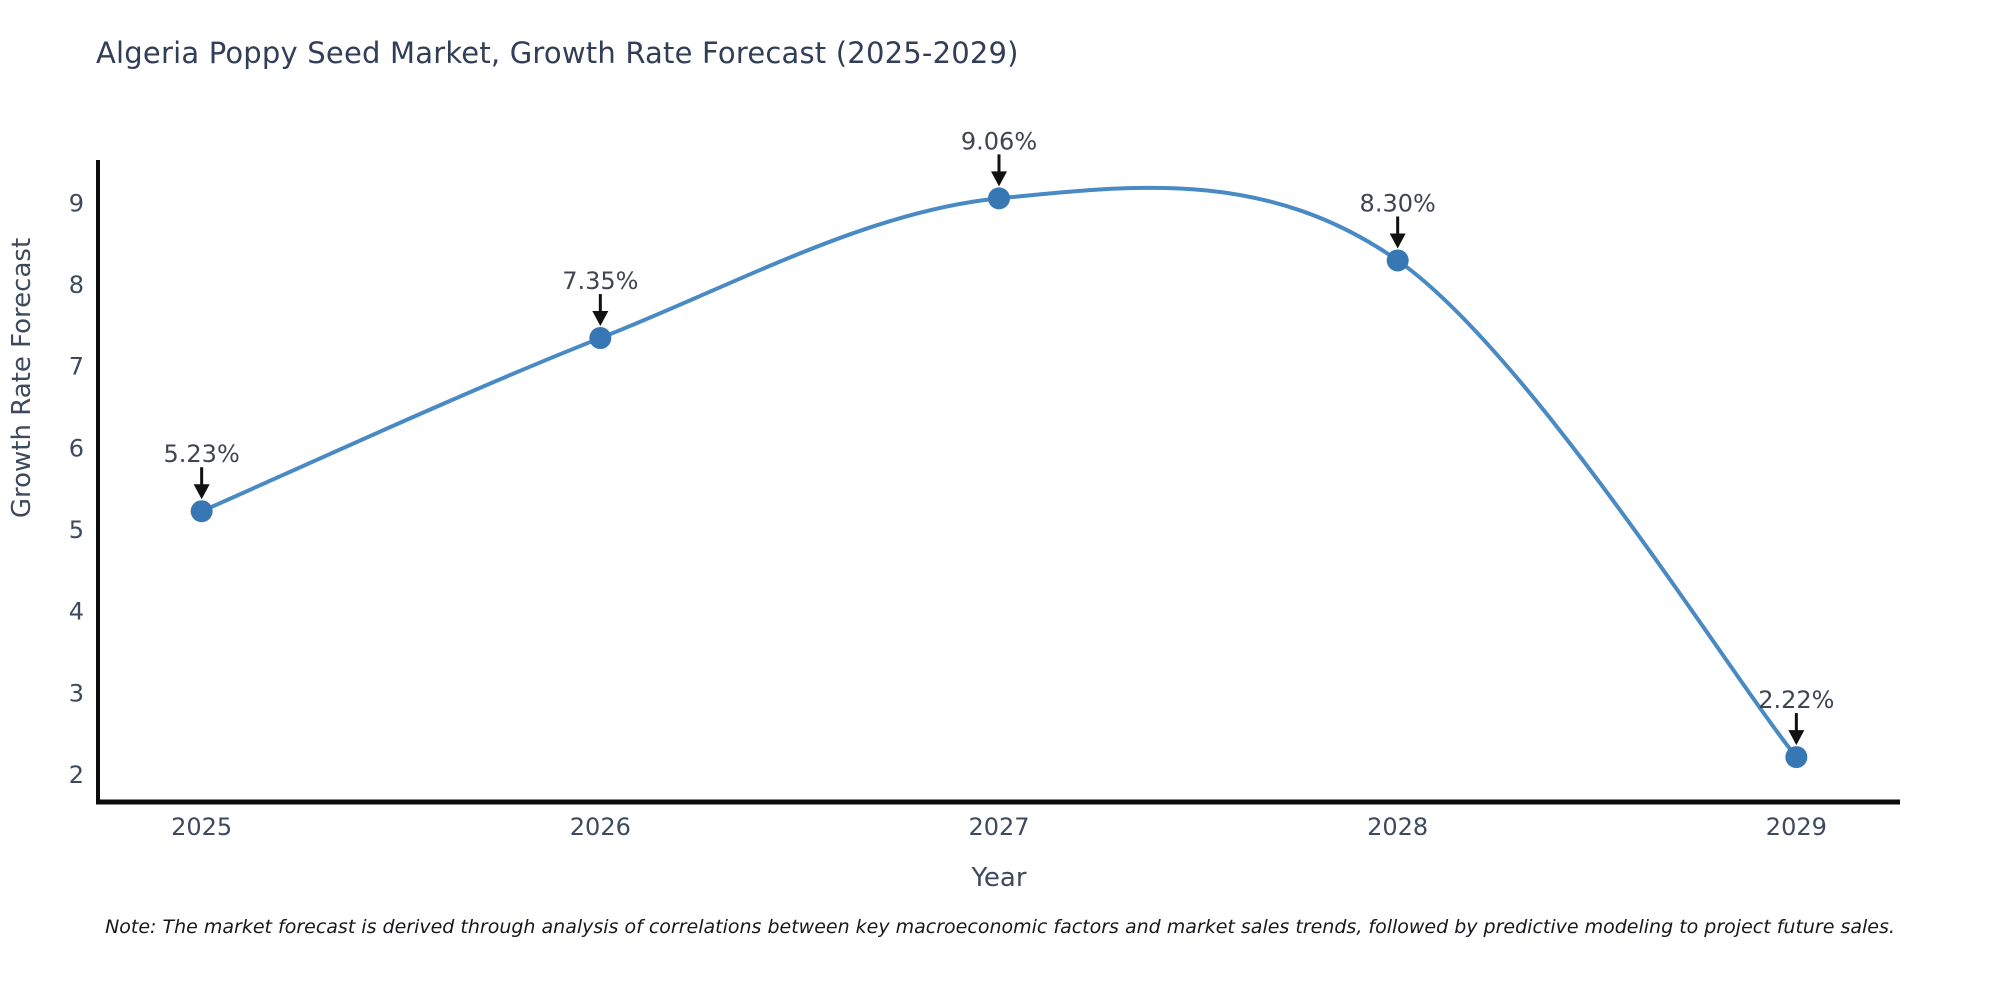 The height and width of the screenshot is (1000, 2000). I want to click on x-tick-label: 2026, so click(600, 827).